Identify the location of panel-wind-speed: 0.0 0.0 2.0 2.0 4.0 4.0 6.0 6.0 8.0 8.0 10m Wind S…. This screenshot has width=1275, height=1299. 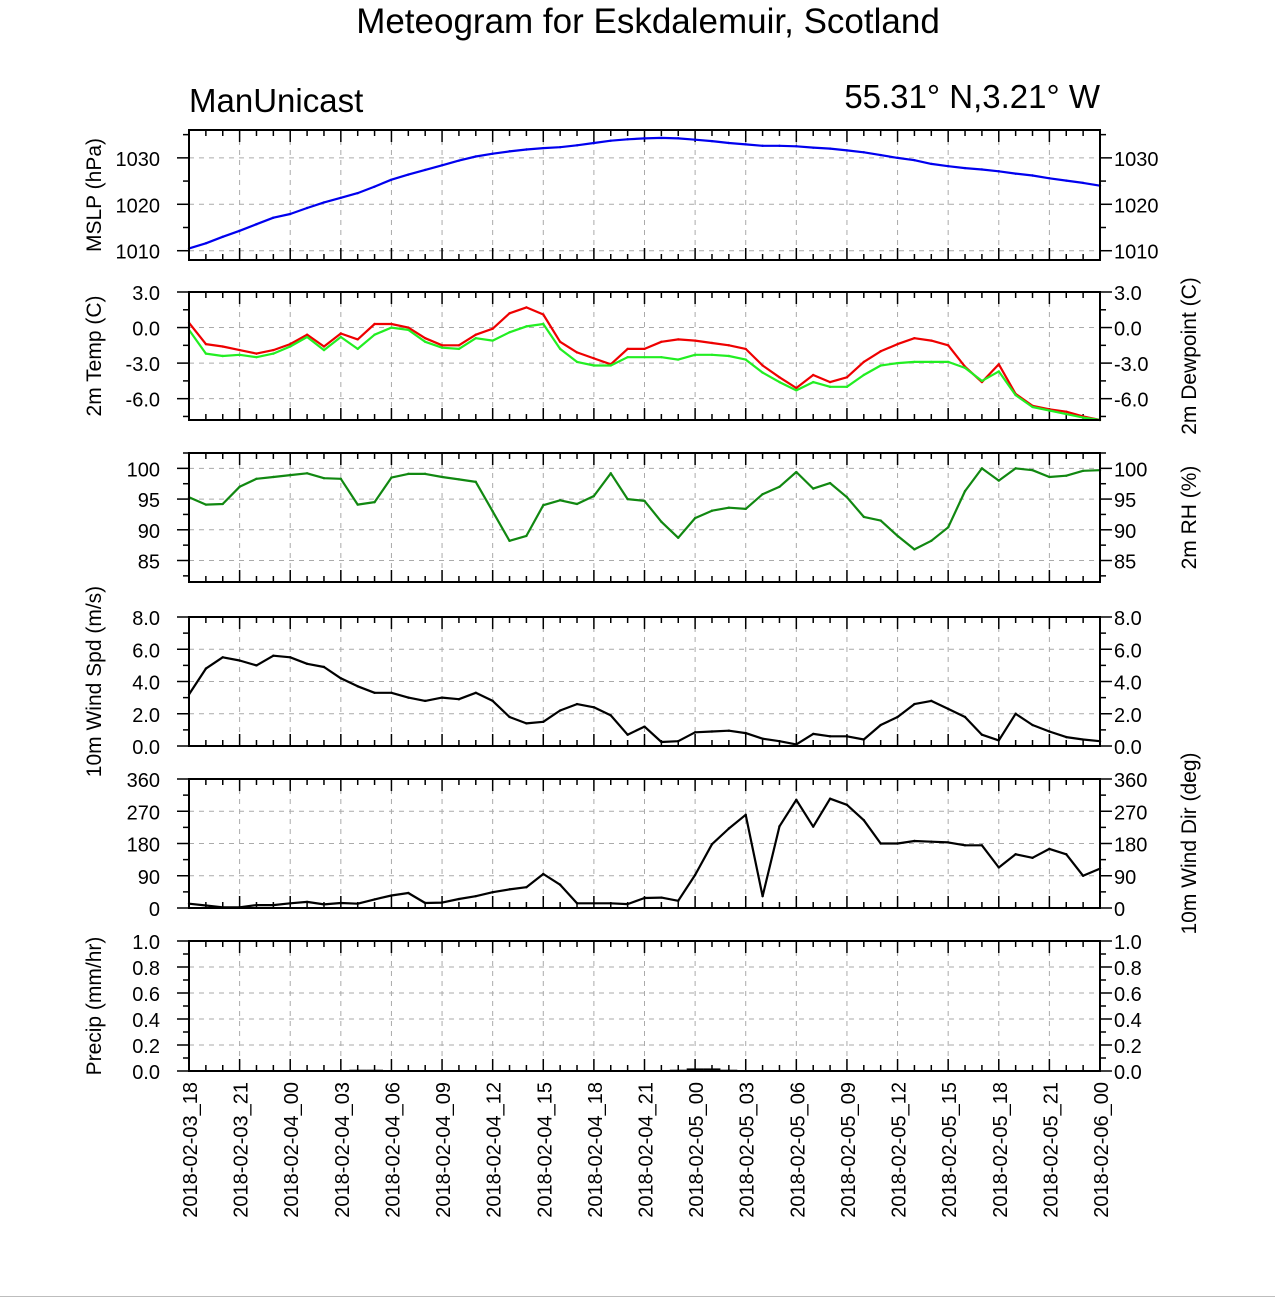
(612, 681).